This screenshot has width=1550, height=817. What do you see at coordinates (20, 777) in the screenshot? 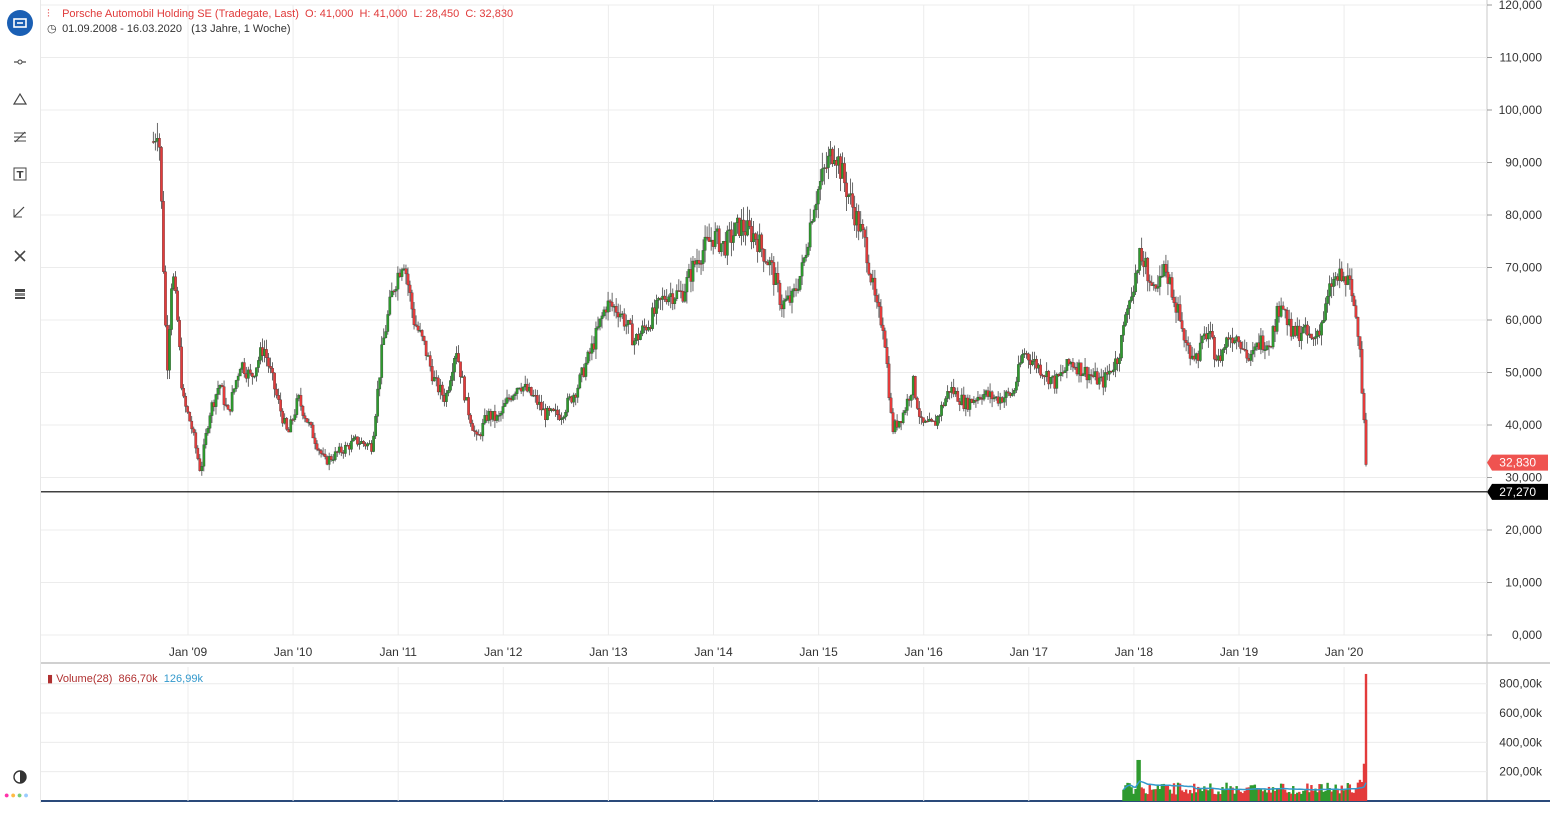
I see `contrast-icon` at bounding box center [20, 777].